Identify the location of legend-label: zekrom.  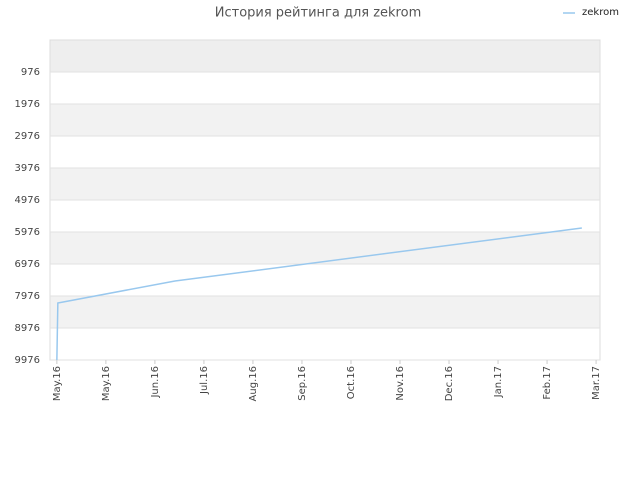
(600, 12).